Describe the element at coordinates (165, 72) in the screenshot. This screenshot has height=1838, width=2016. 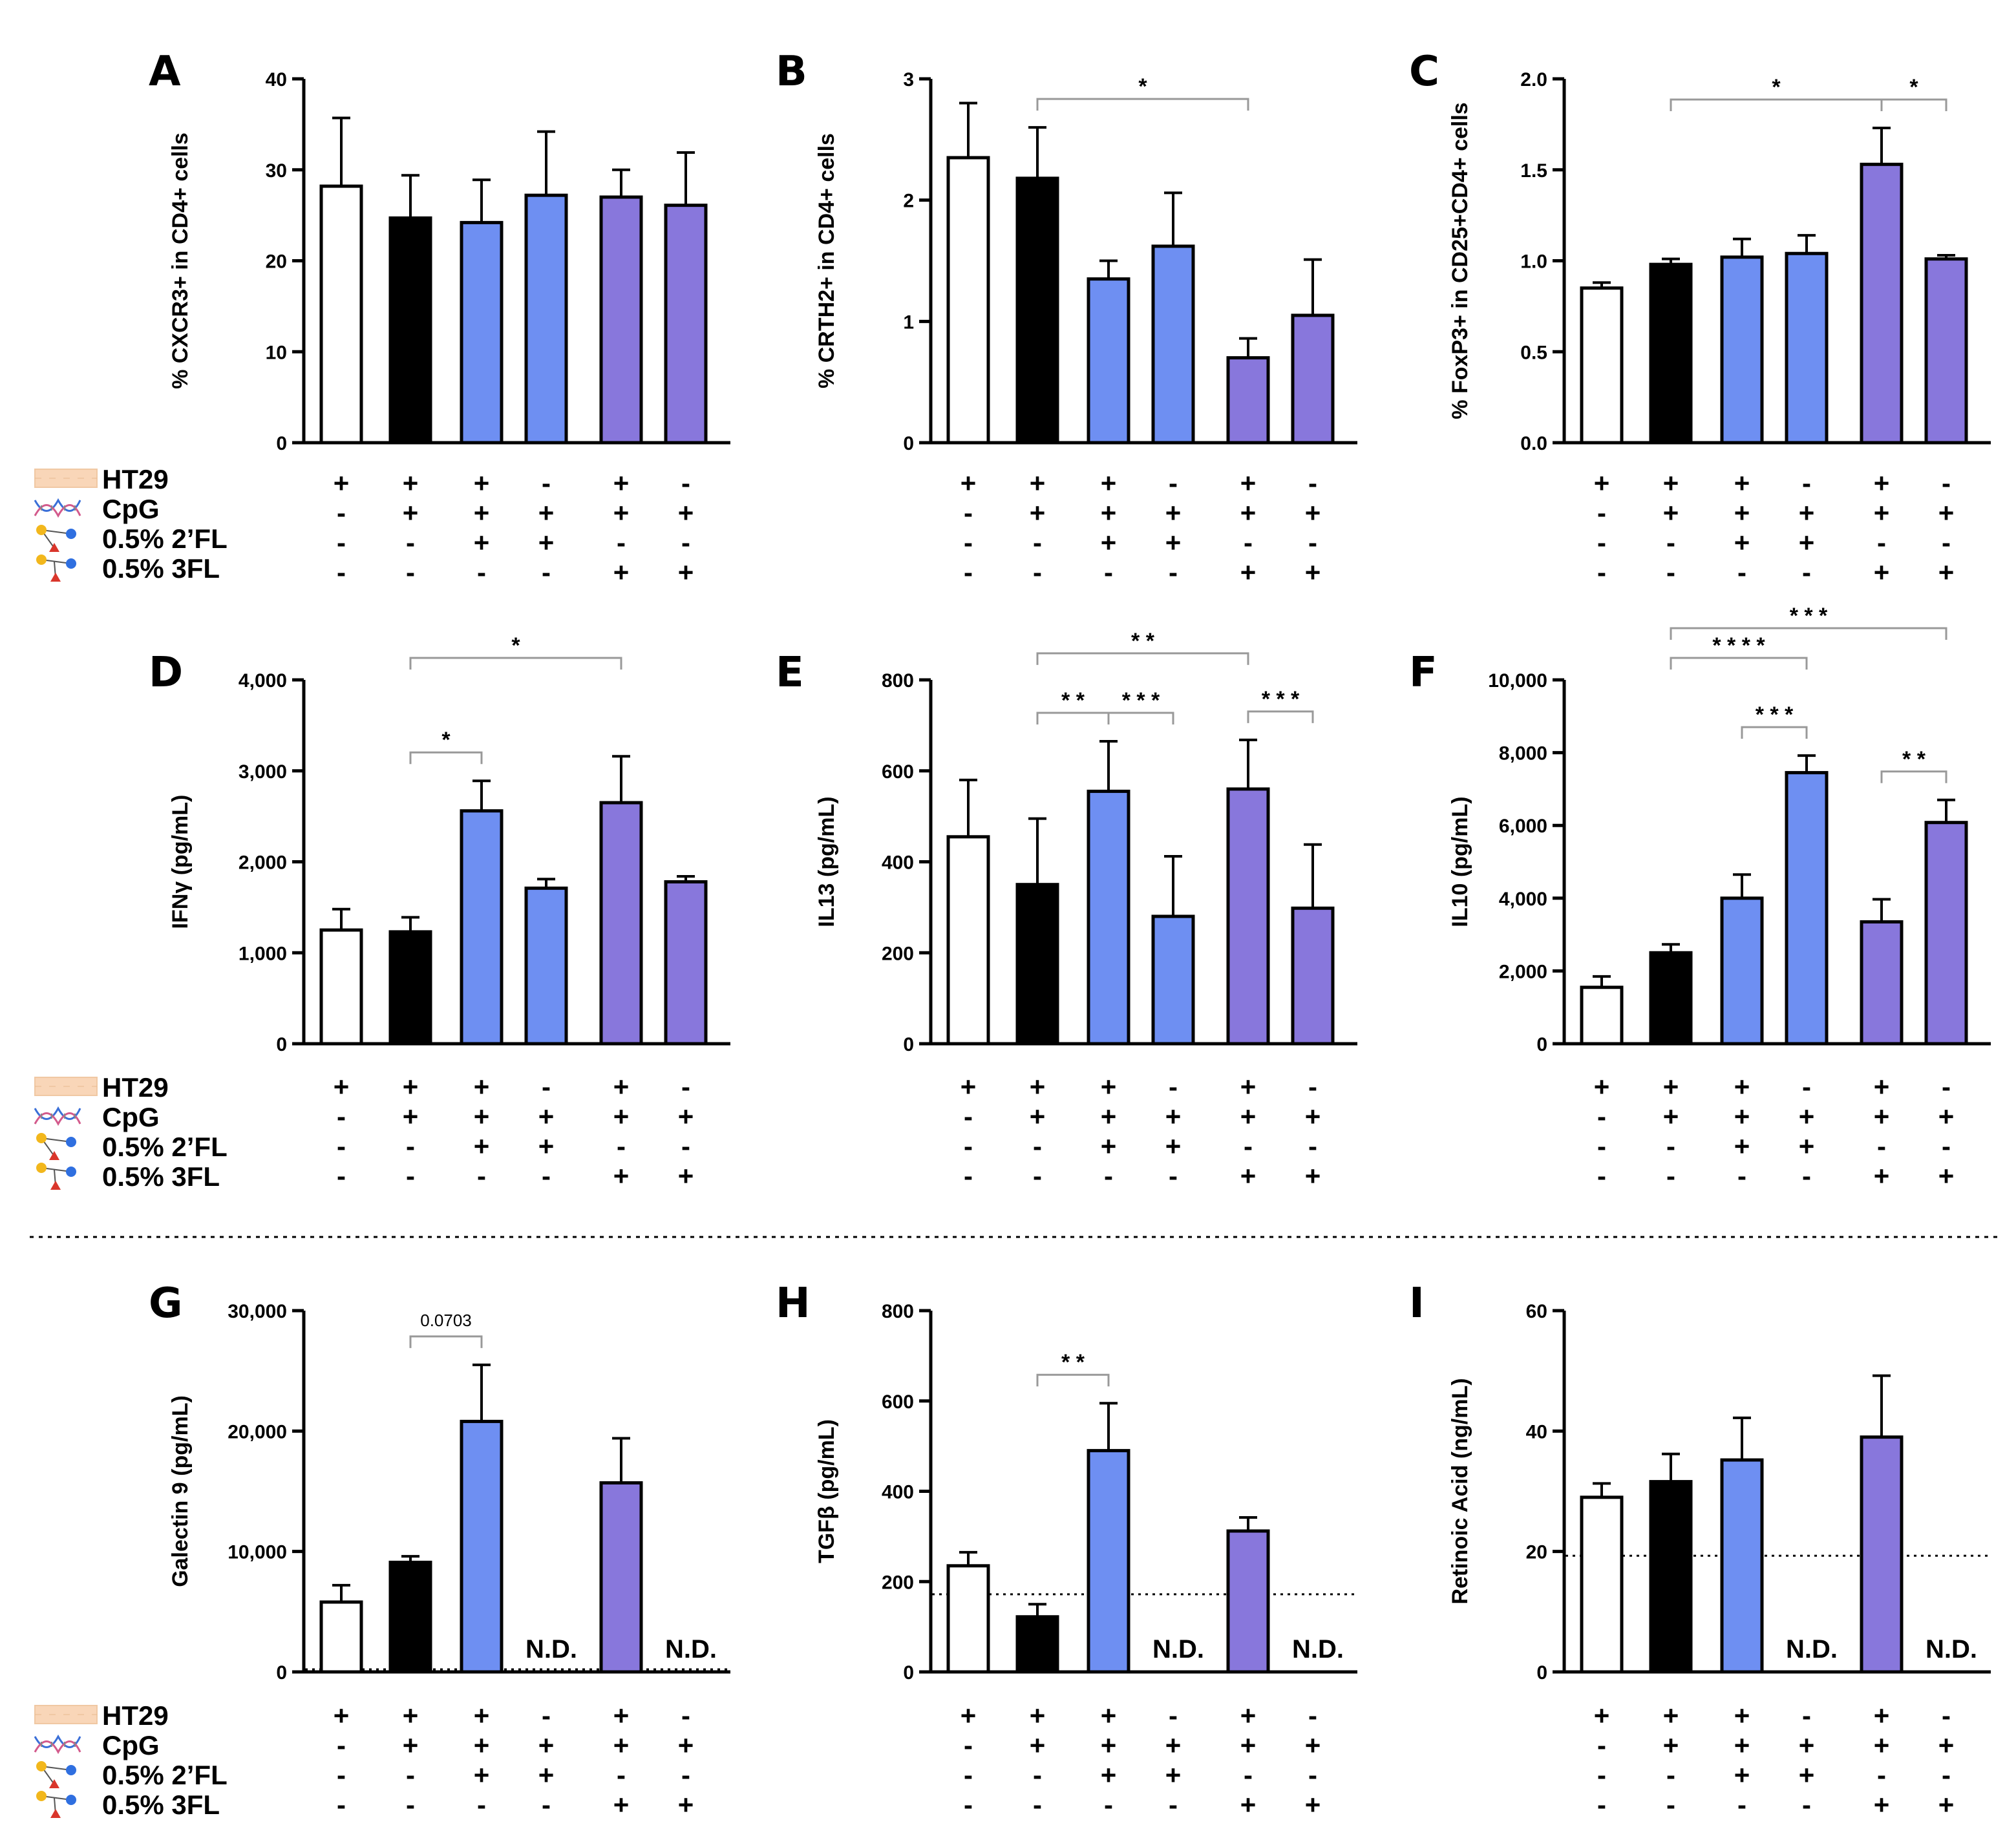
I see `panel-letter: A` at that location.